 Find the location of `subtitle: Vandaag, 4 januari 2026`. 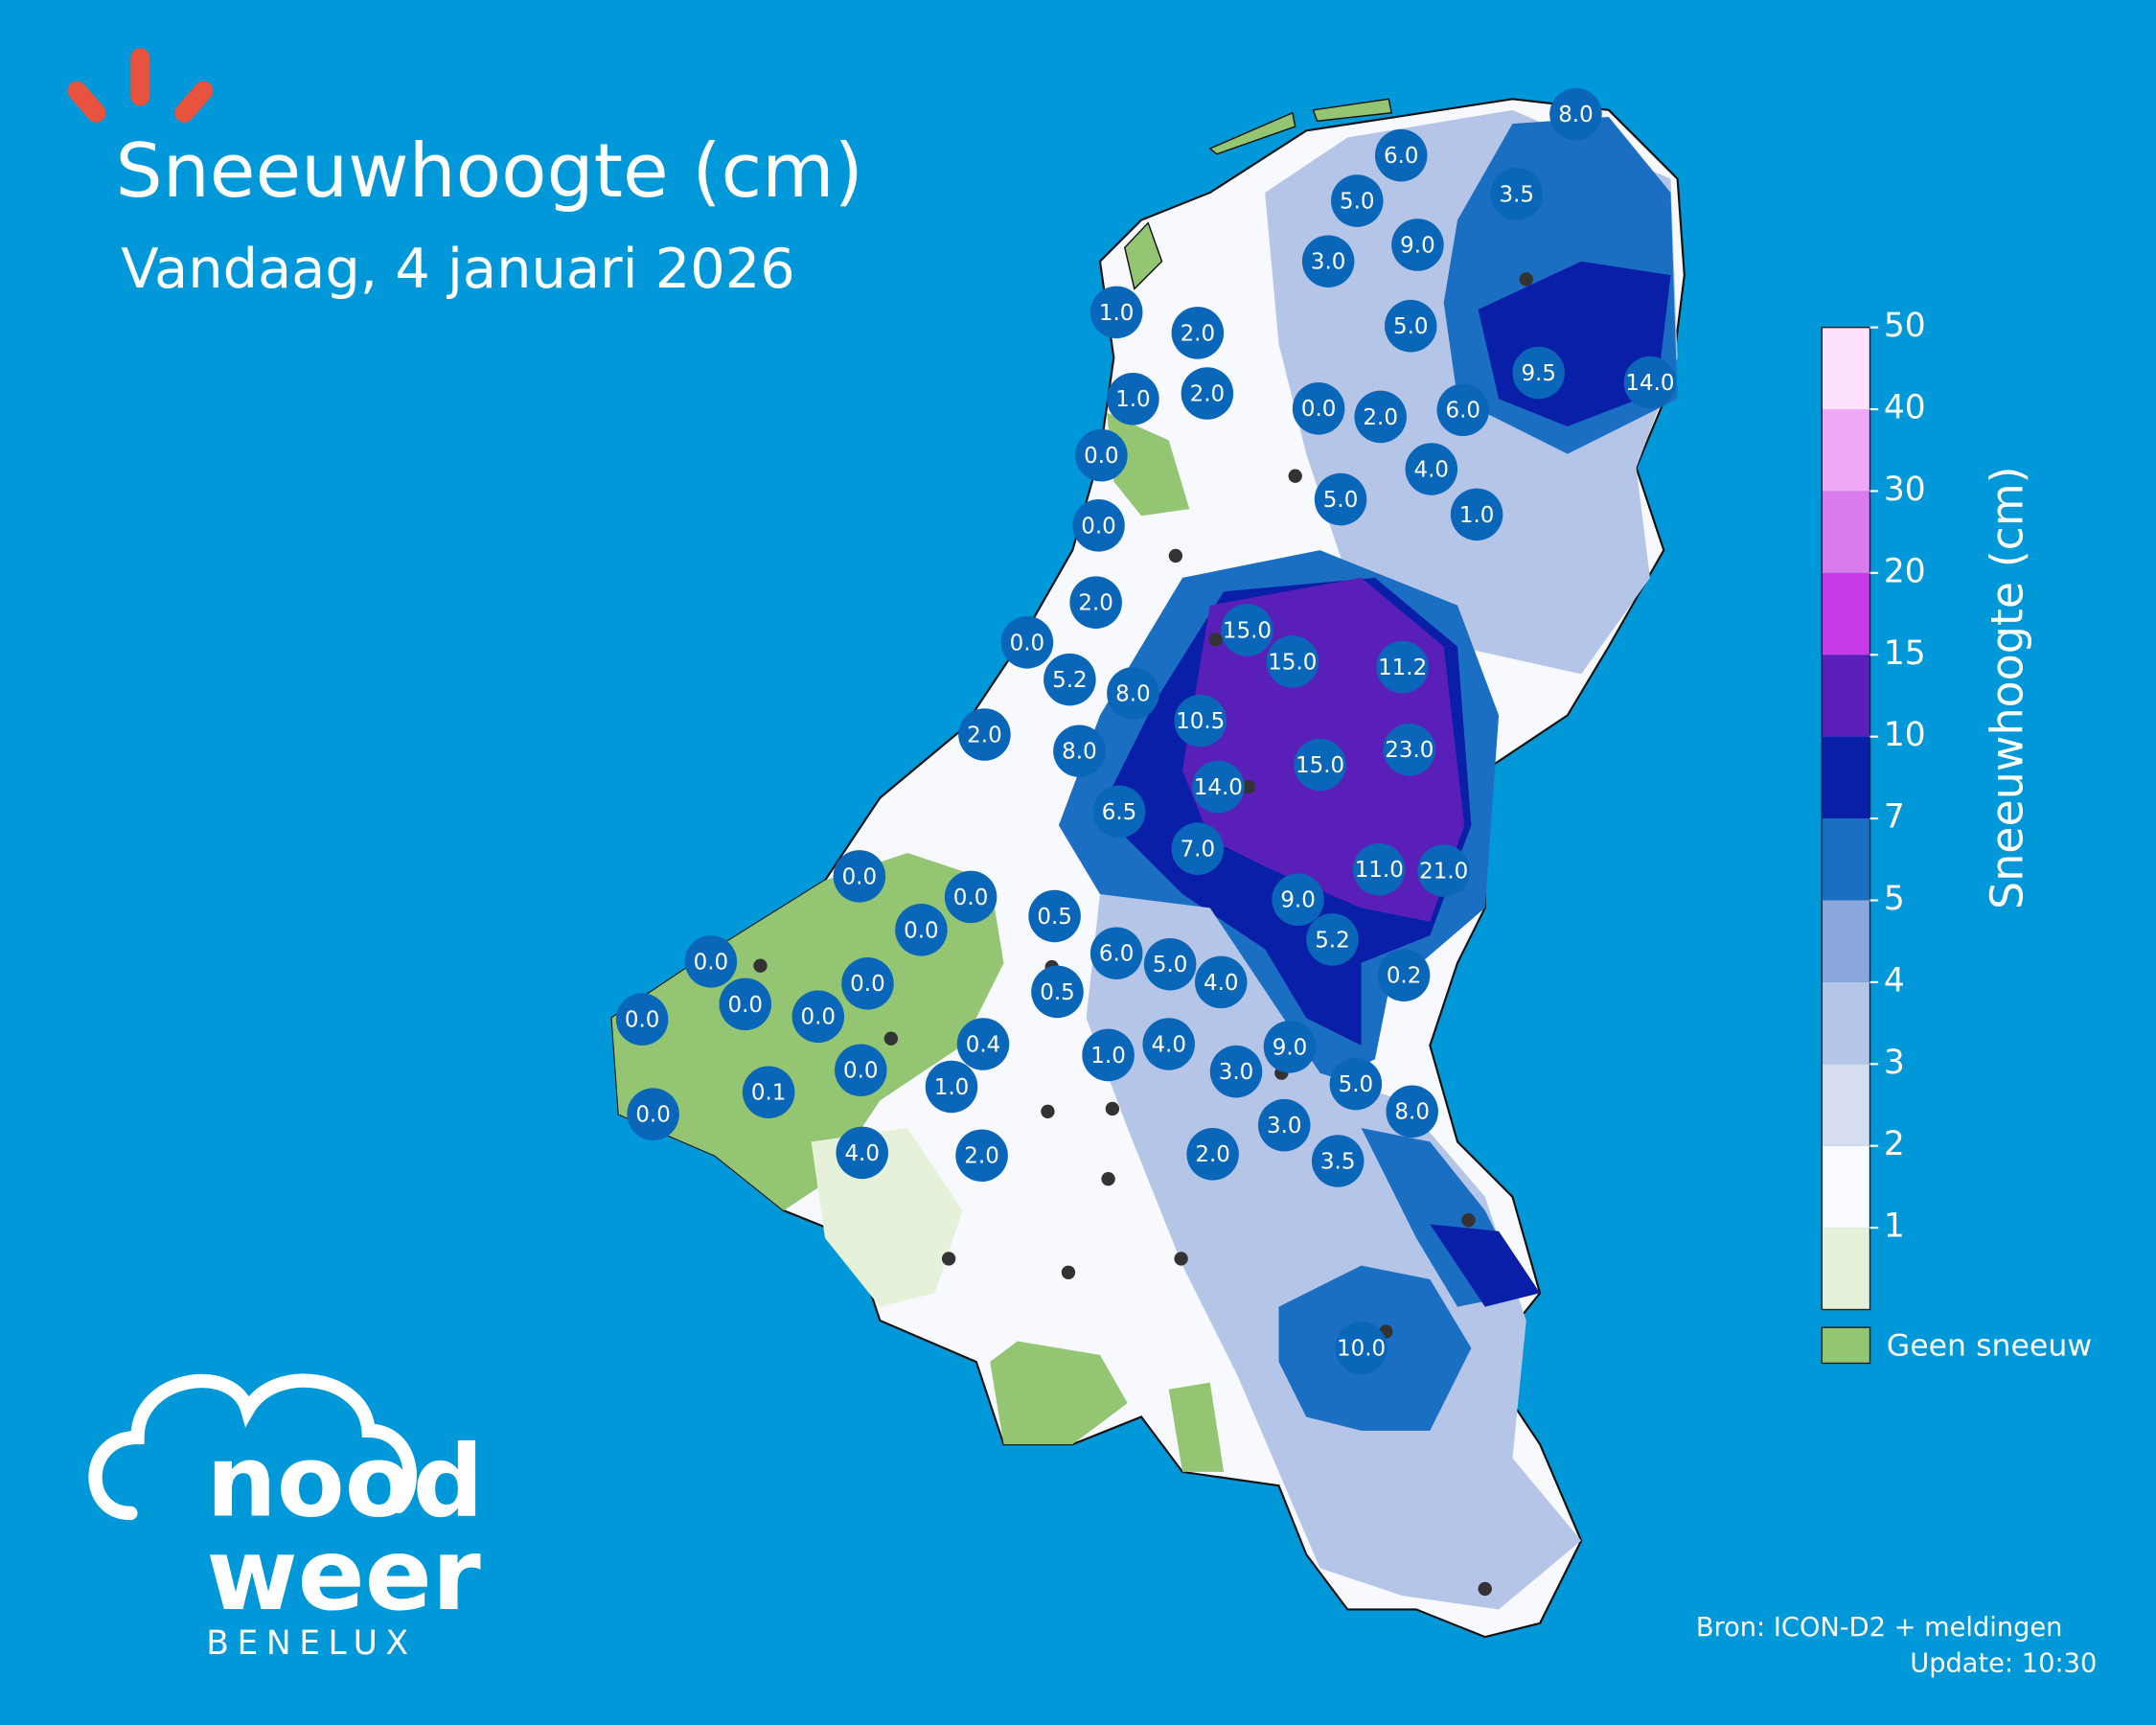

subtitle: Vandaag, 4 januari 2026 is located at coordinates (458, 269).